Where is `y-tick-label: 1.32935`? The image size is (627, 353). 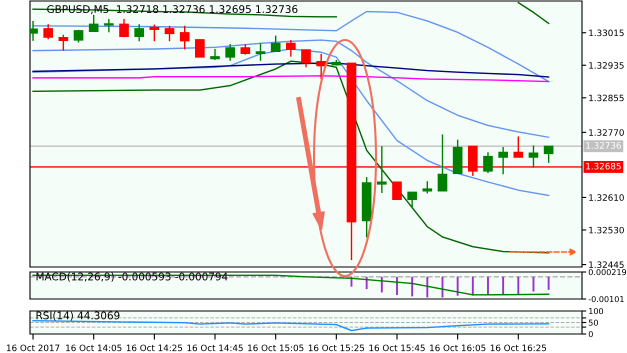 y-tick-label: 1.32935 is located at coordinates (606, 65).